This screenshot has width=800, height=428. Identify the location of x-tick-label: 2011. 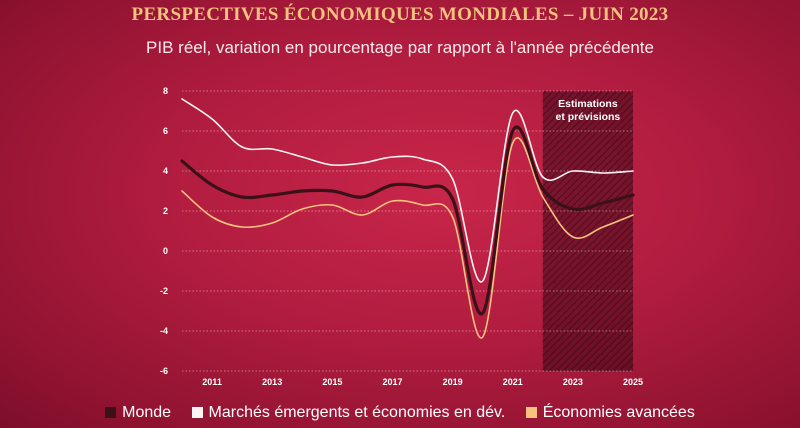
(212, 382).